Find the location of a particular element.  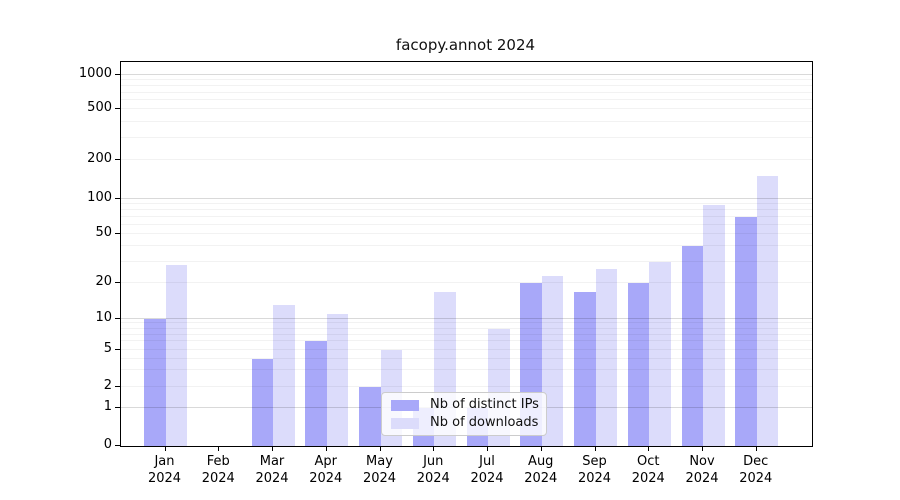

legend-row-distinct-ips: Nb of distinct IPs is located at coordinates (464, 405).